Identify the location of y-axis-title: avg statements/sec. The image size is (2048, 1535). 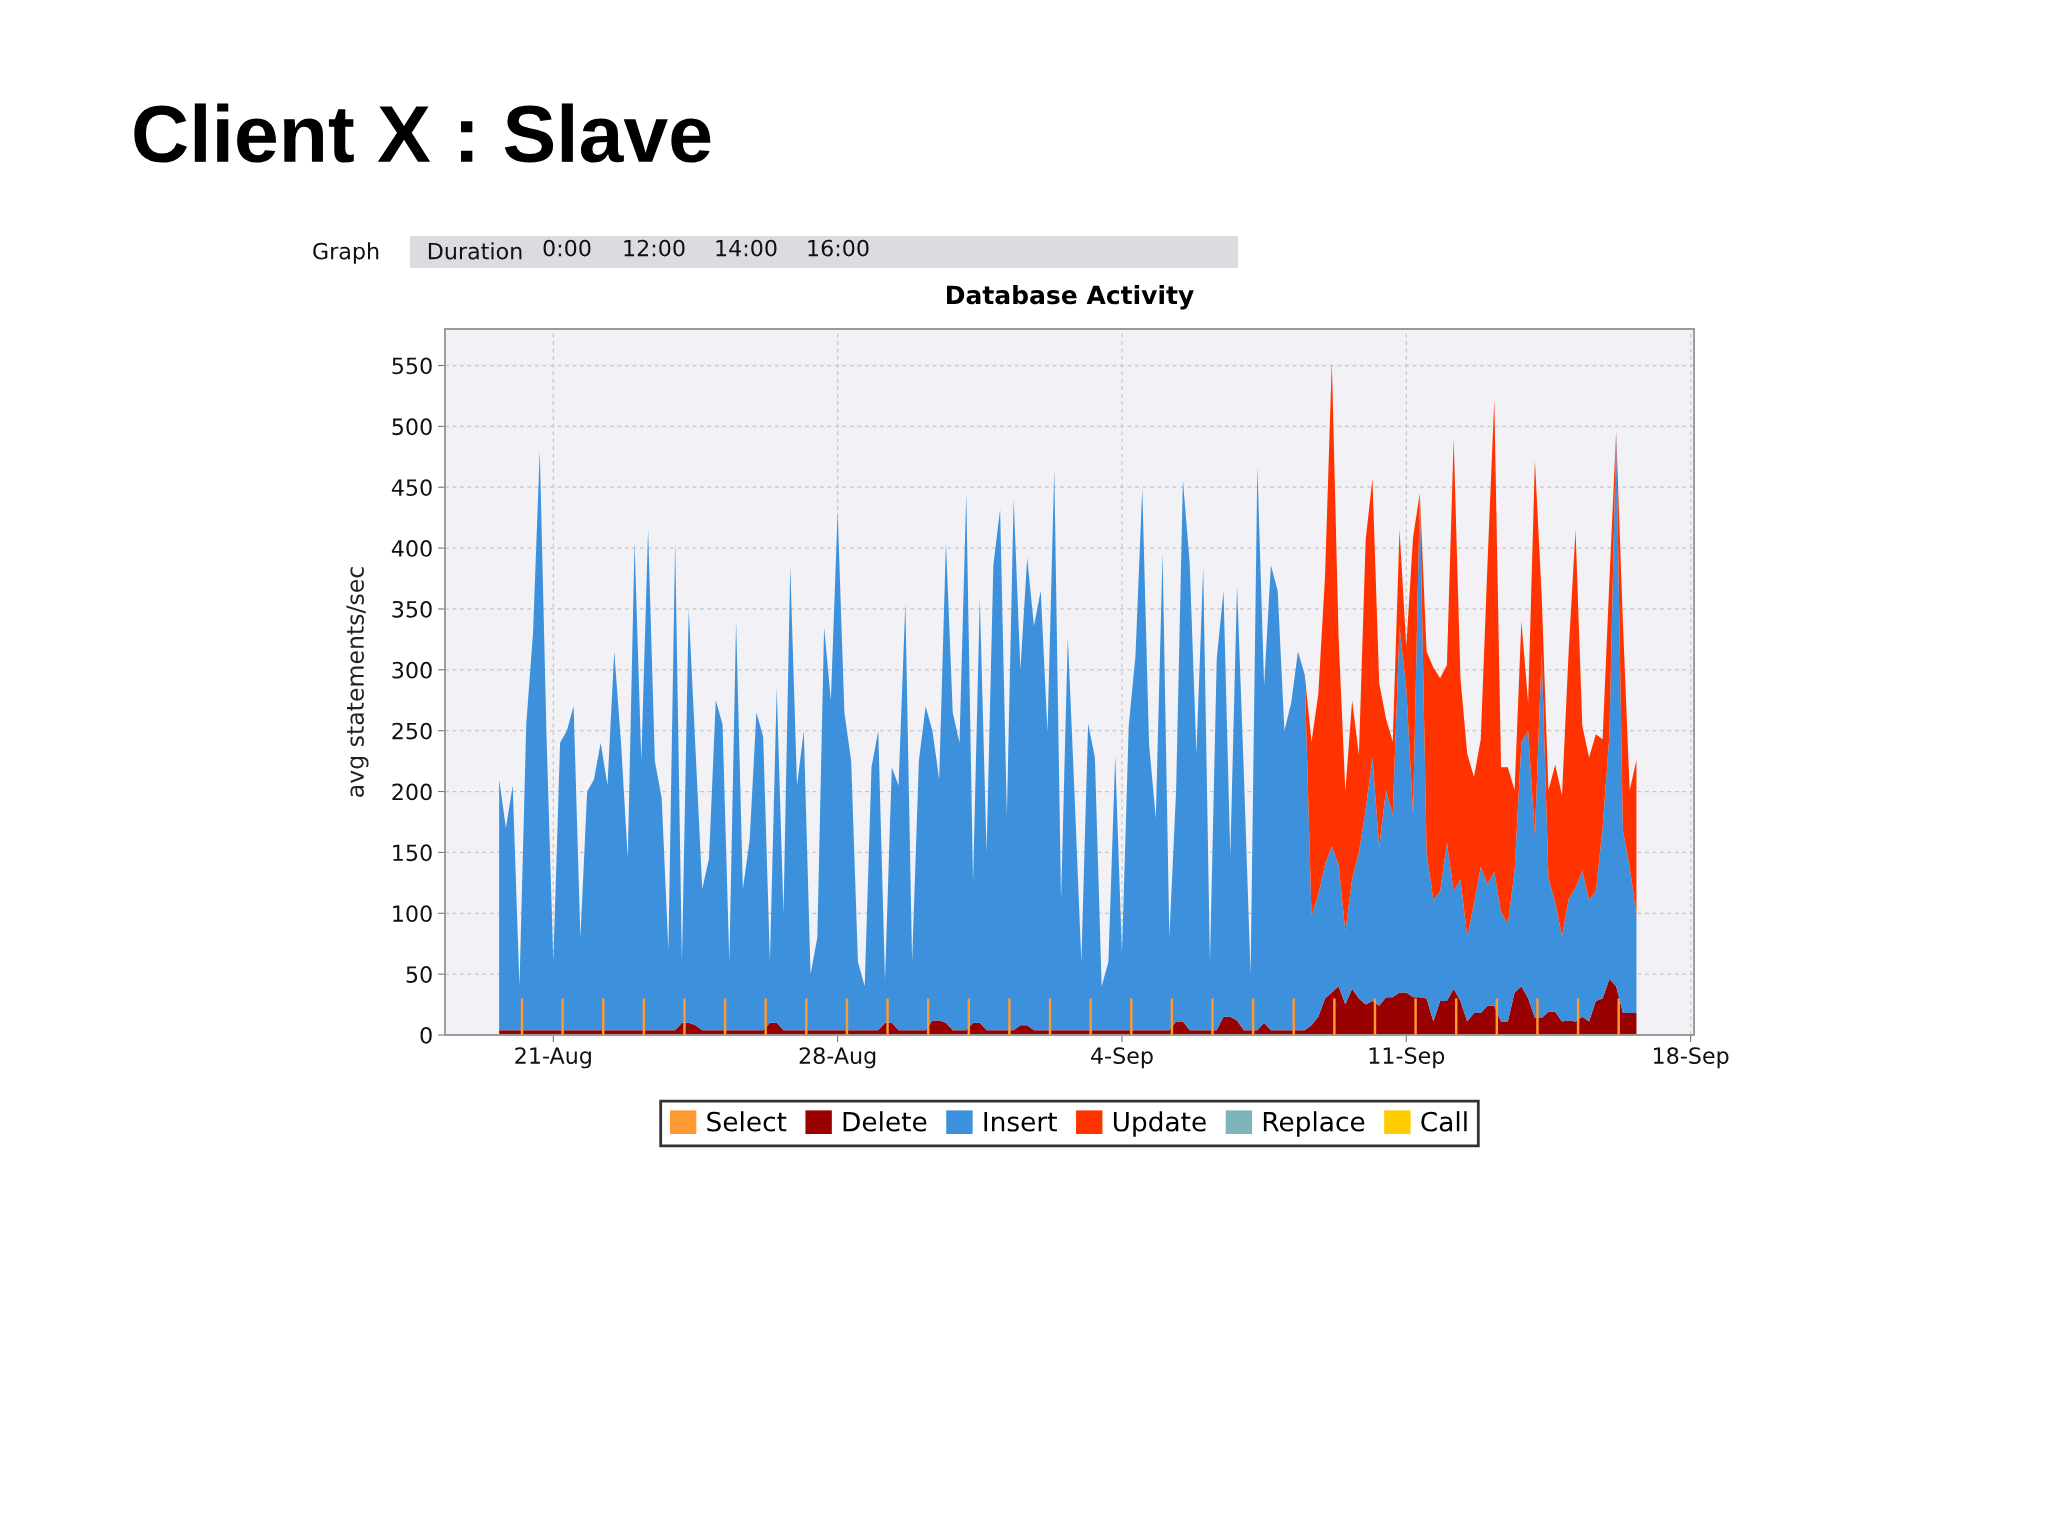
(357, 682).